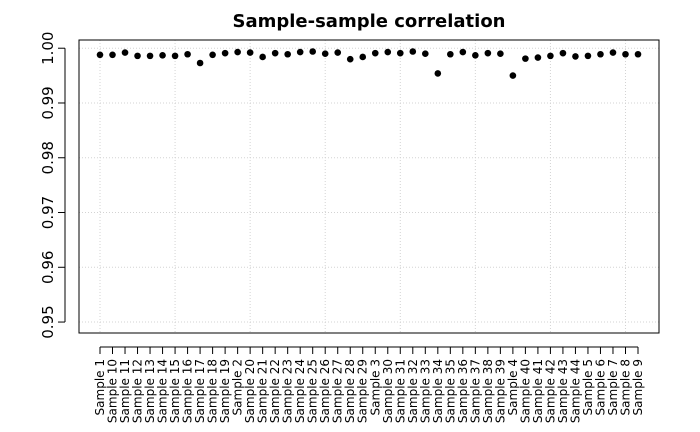 The image size is (700, 432). Describe the element at coordinates (575, 391) in the screenshot. I see `x-tick-label: Sample 44` at that location.